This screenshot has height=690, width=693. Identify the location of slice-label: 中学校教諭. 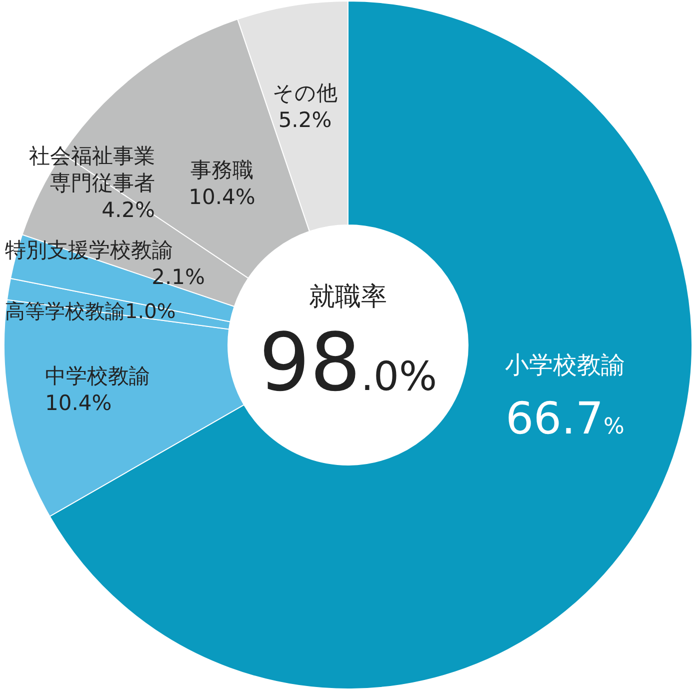
(97, 376).